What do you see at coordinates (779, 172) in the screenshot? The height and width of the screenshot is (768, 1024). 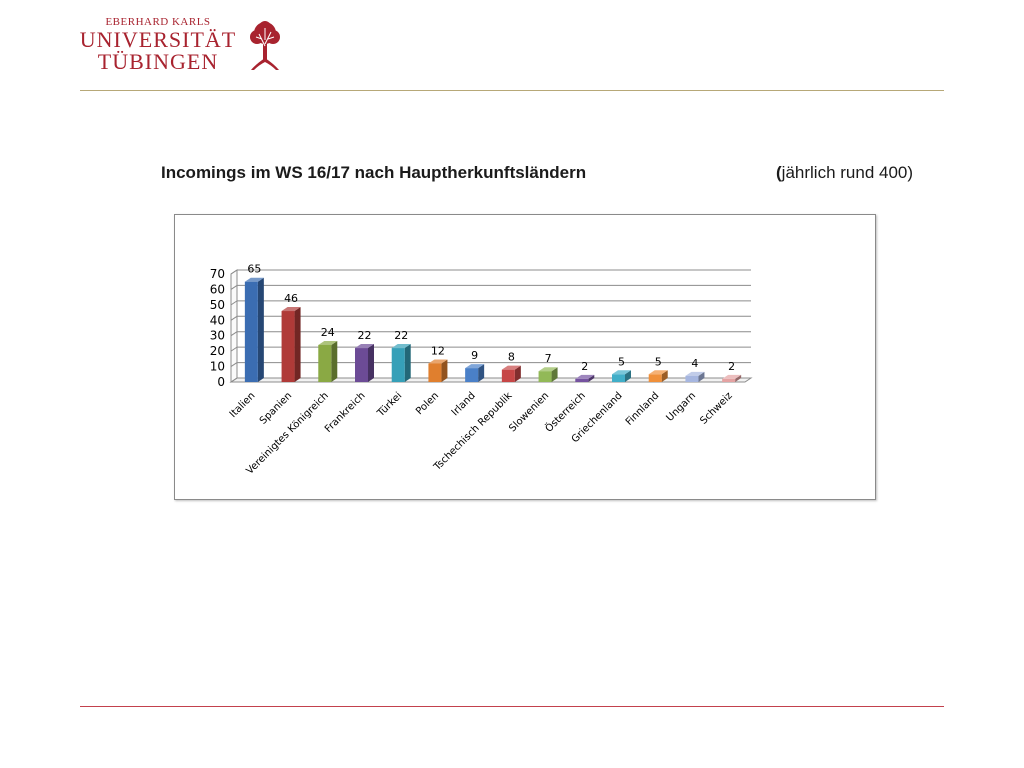 I see `slide-note-paren: (` at bounding box center [779, 172].